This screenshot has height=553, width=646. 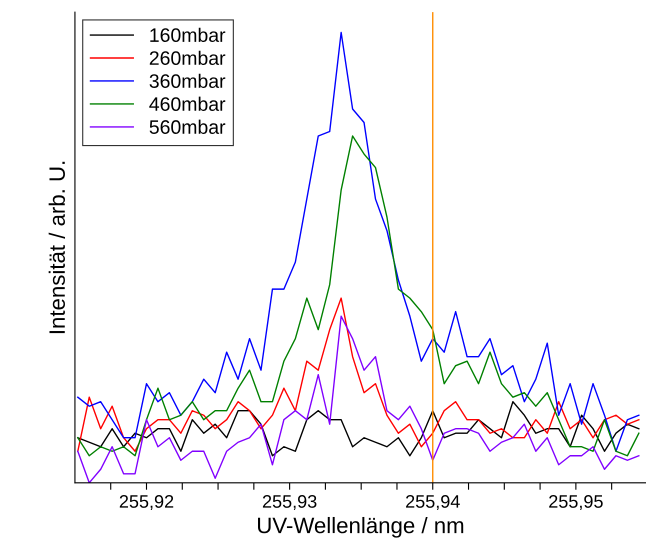 I want to click on x-tick-label: 255,93, so click(x=289, y=502).